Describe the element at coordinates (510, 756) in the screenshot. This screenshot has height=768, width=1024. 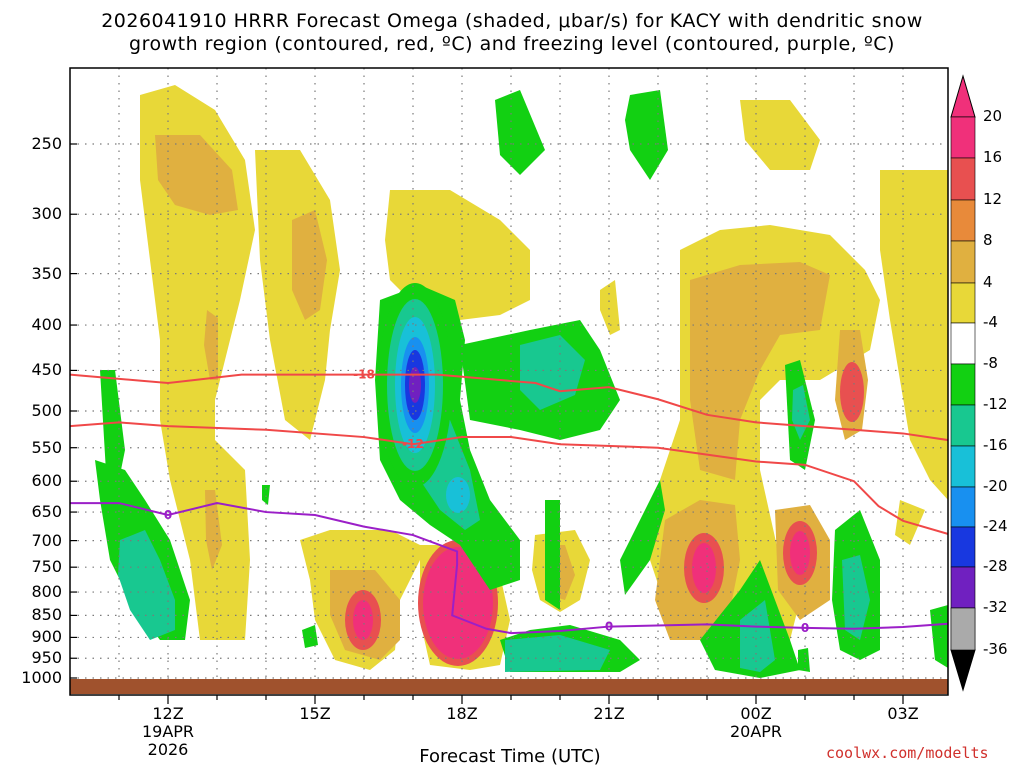
I see `x-axis-title: Forecast Time (UTC)` at that location.